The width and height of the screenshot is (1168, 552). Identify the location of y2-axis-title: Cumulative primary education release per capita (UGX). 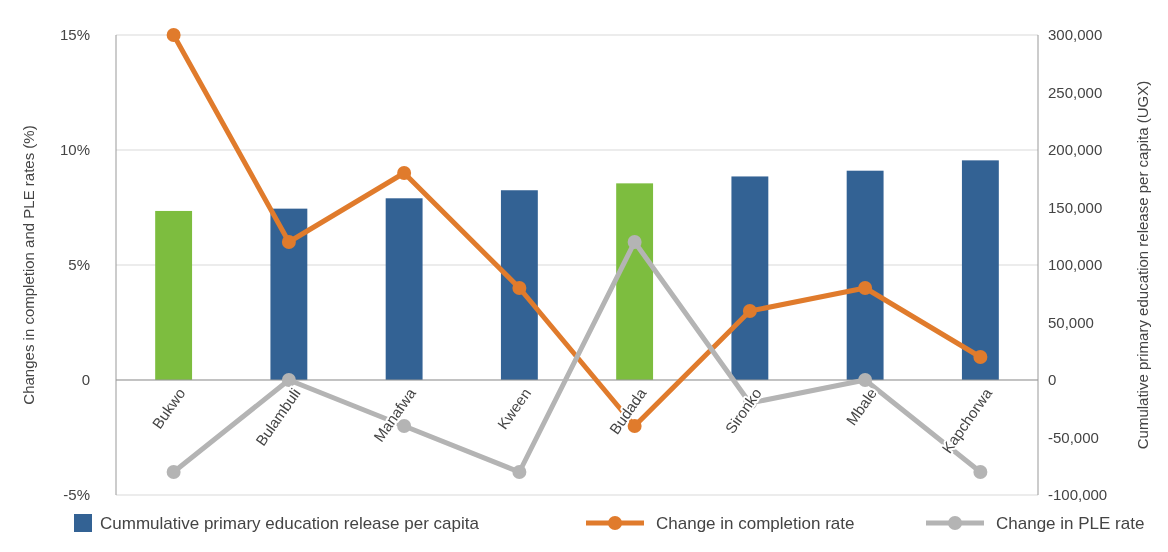
(1142, 265).